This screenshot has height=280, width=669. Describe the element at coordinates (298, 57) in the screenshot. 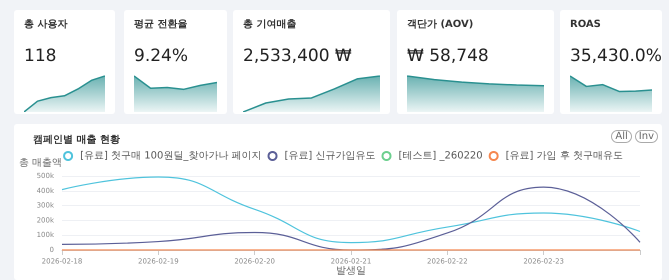

I see `chart-subtitle: 2,533,400 ₩` at that location.